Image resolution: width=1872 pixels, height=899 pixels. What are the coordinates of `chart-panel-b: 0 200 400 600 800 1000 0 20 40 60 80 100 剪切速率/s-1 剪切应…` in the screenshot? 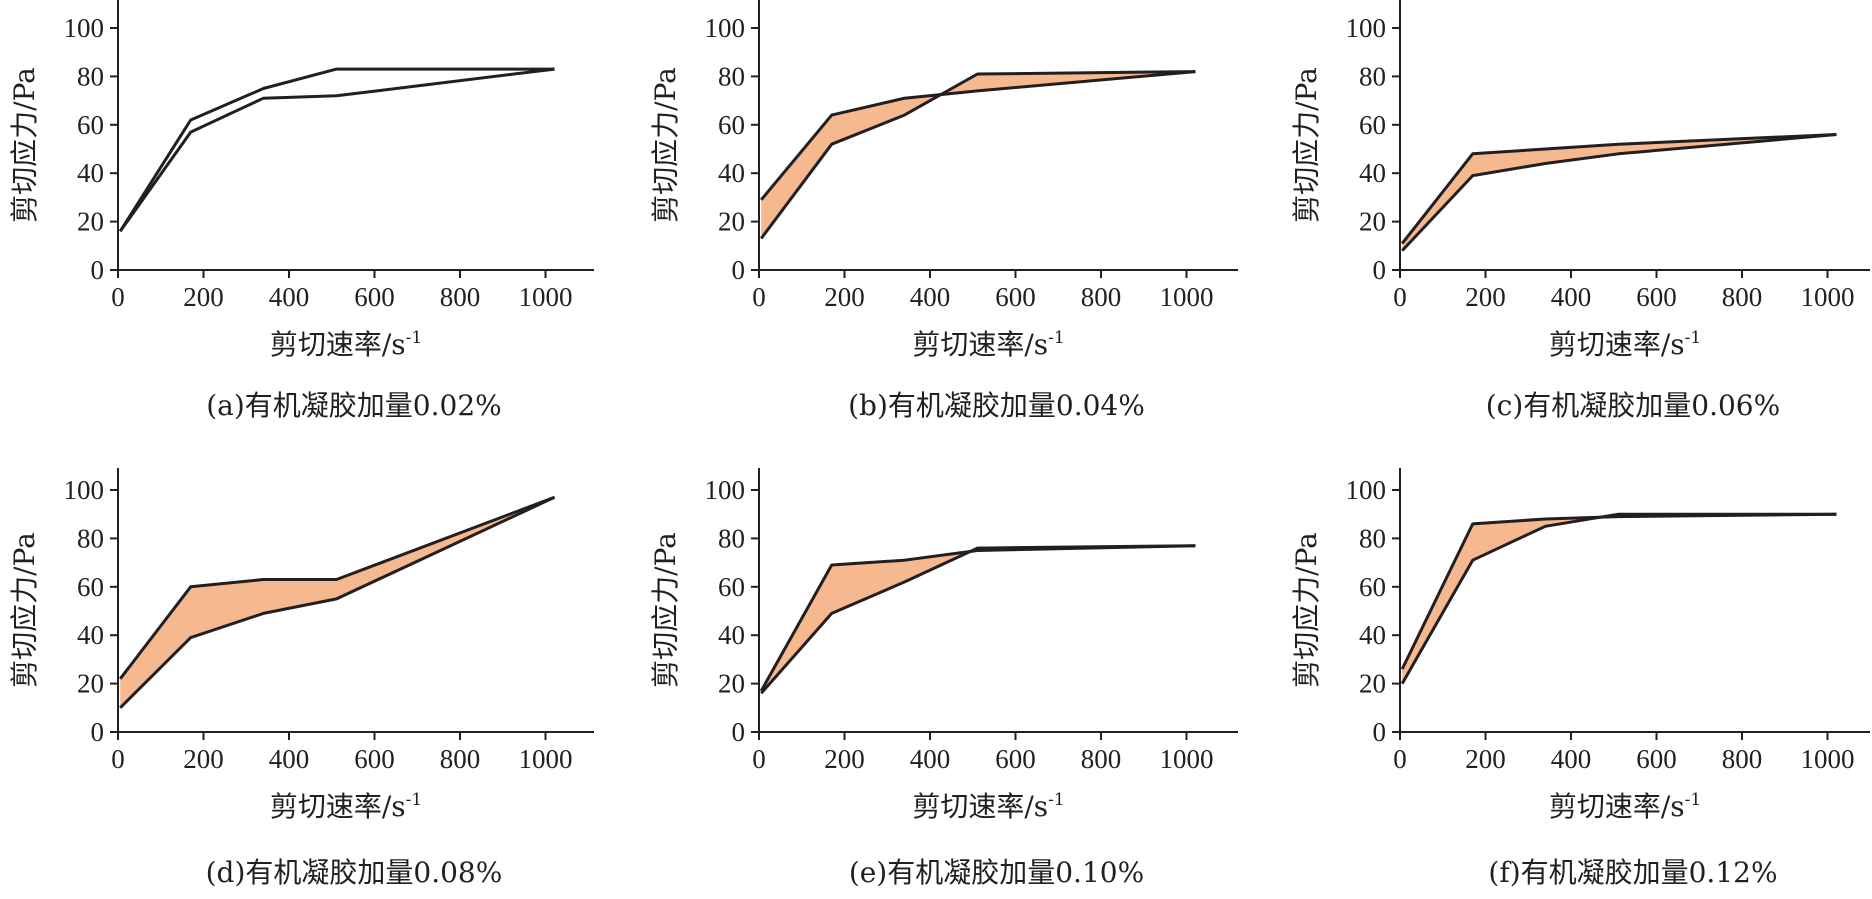 It's located at (943, 211).